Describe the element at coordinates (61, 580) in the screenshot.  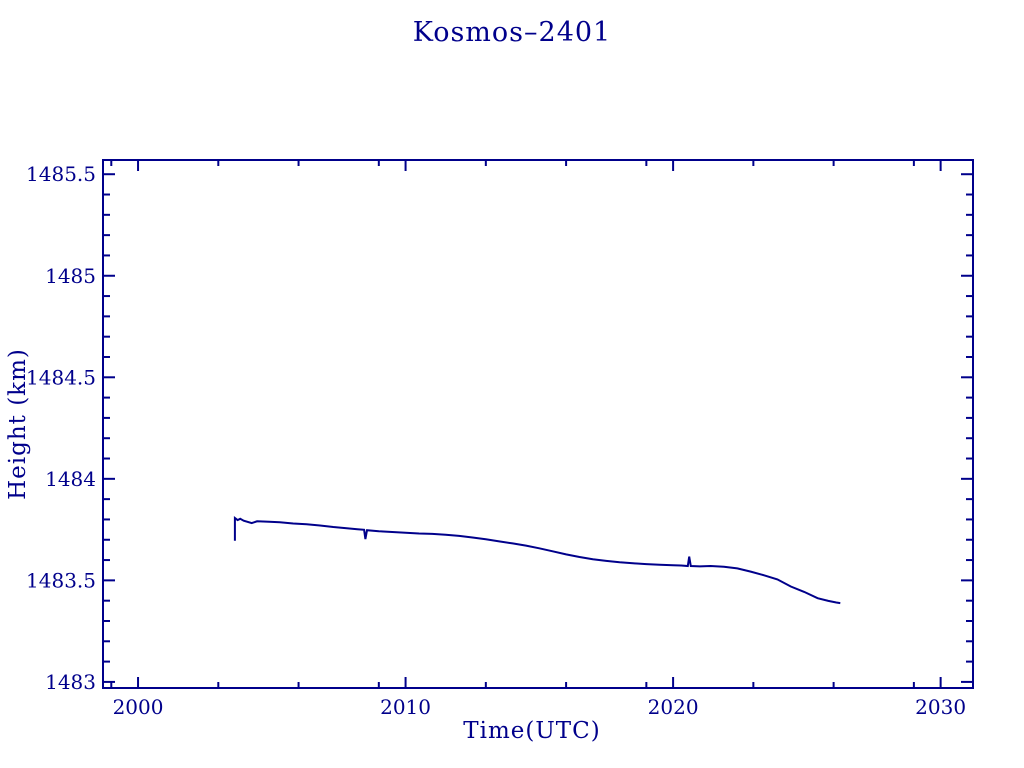
I see `y-tick-label: 1483.5` at that location.